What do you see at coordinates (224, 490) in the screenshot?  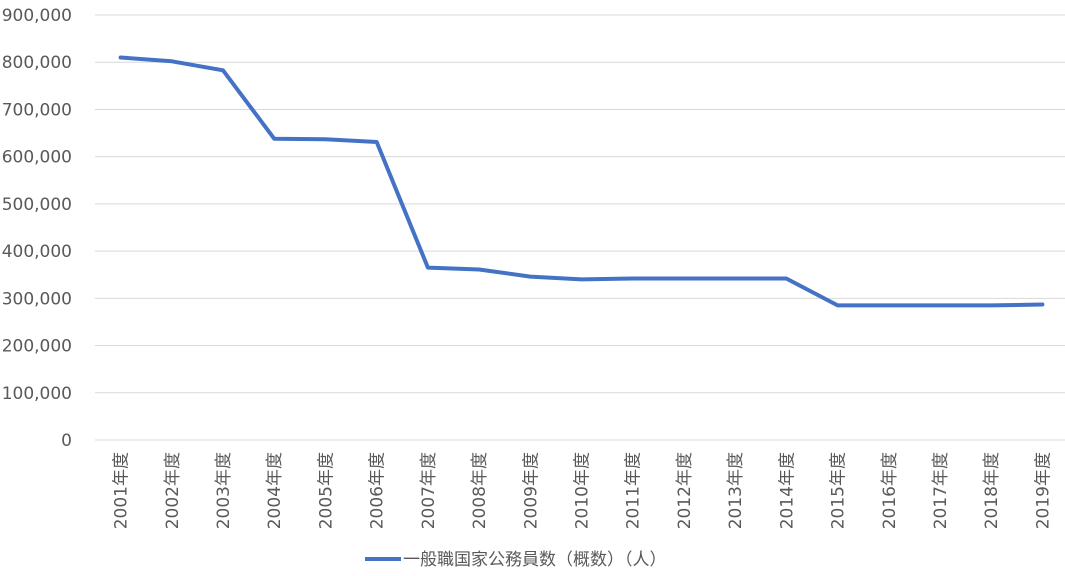 I see `x-tick-label: 2003年度` at bounding box center [224, 490].